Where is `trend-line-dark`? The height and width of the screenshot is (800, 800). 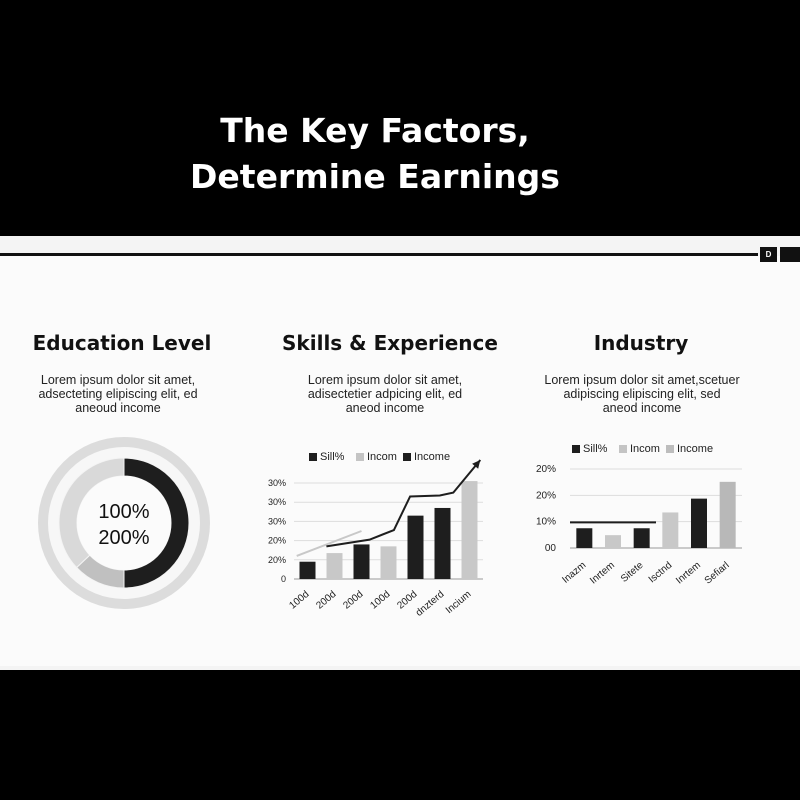 trend-line-dark is located at coordinates (404, 503).